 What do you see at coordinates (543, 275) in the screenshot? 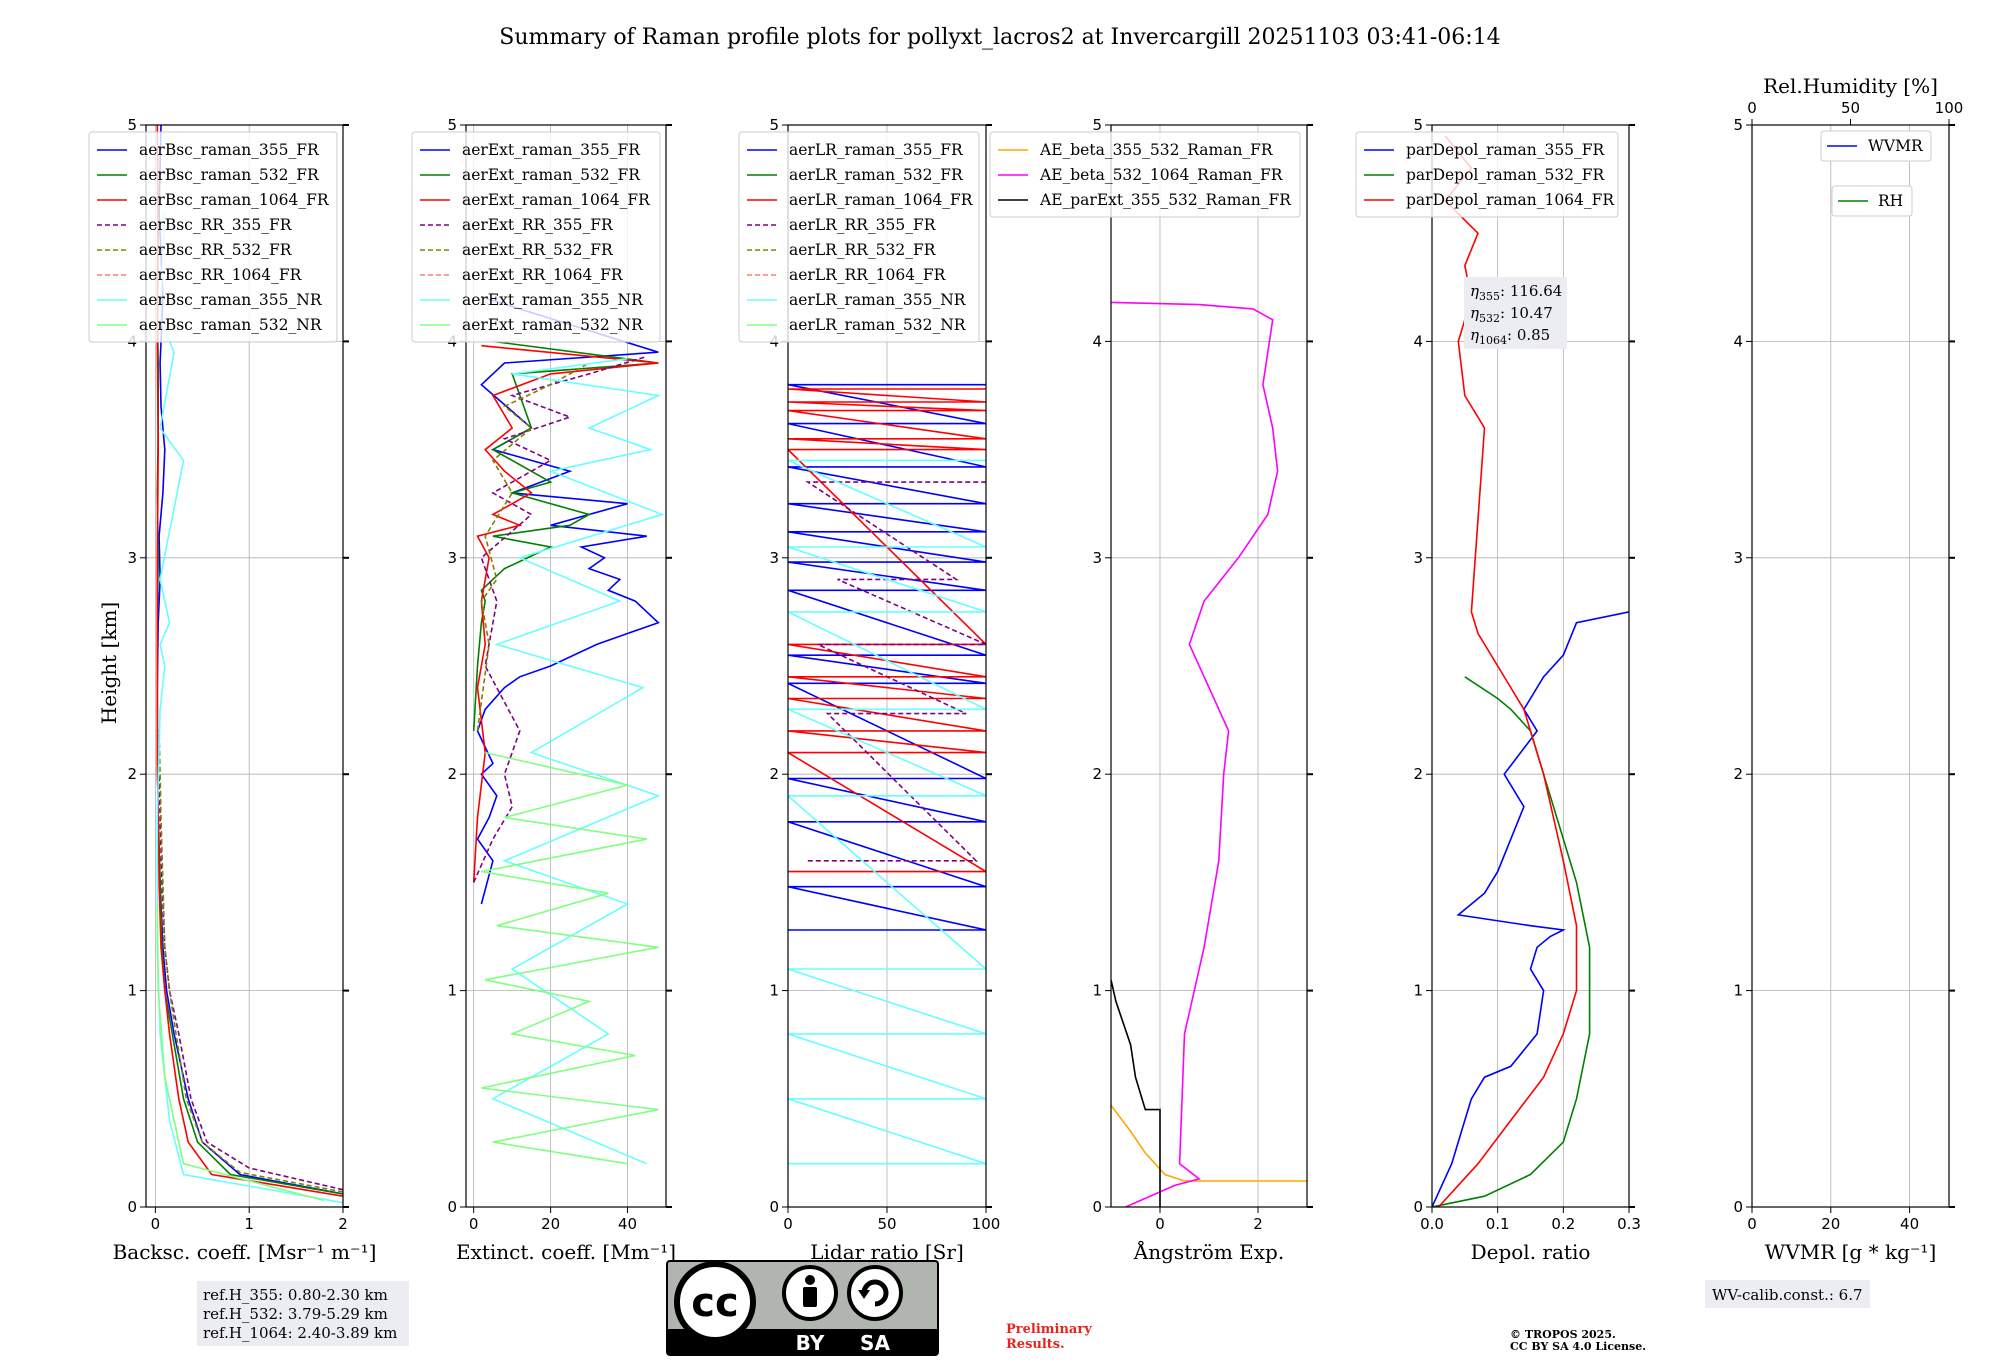
I see `legend-label: aerExt_RR_1064_FR` at bounding box center [543, 275].